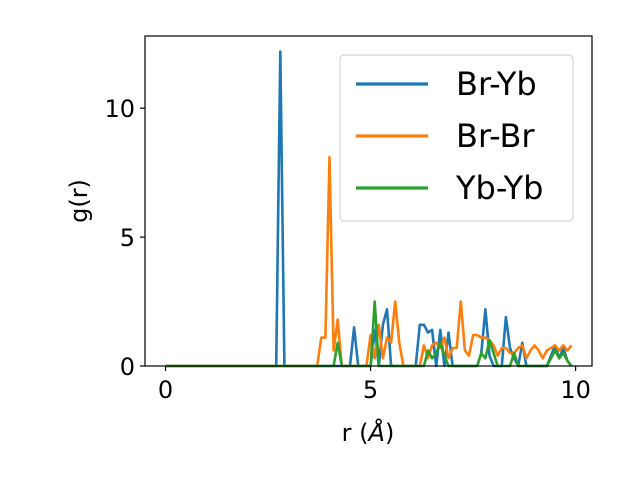 Image resolution: width=640 pixels, height=480 pixels. What do you see at coordinates (165, 390) in the screenshot?
I see `x-tick-label: 0` at bounding box center [165, 390].